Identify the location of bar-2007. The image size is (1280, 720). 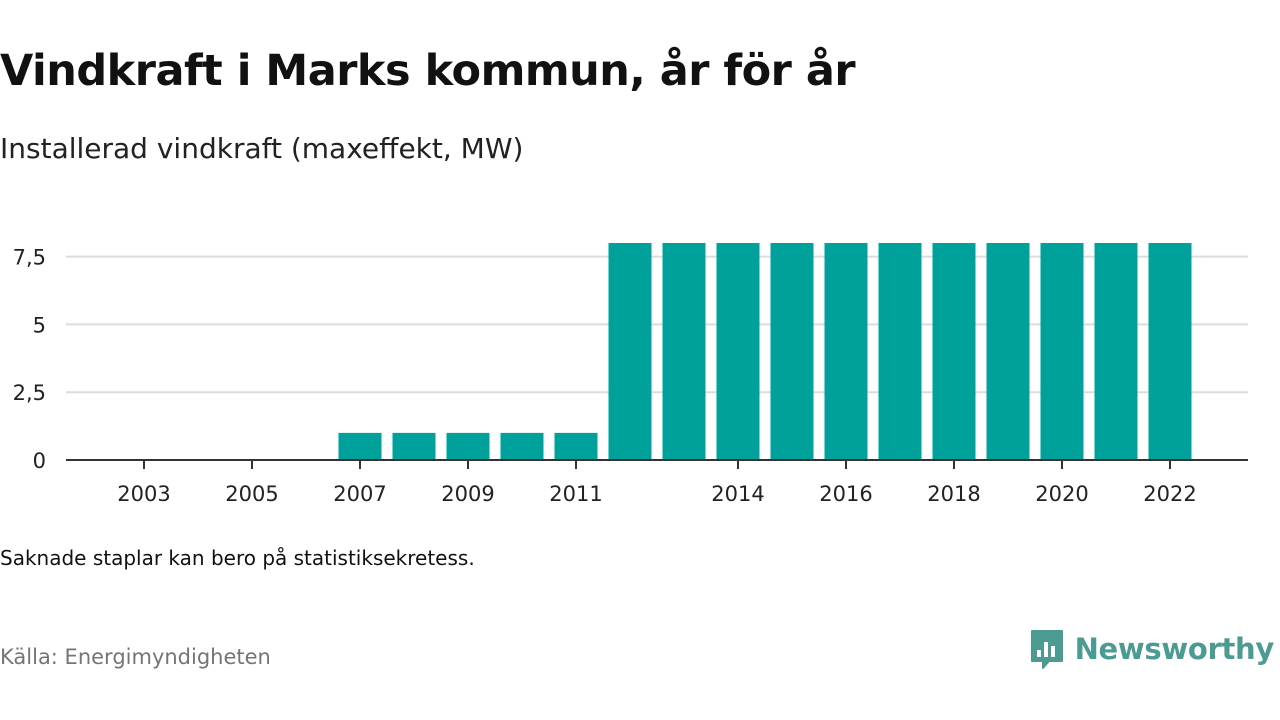
(360, 446).